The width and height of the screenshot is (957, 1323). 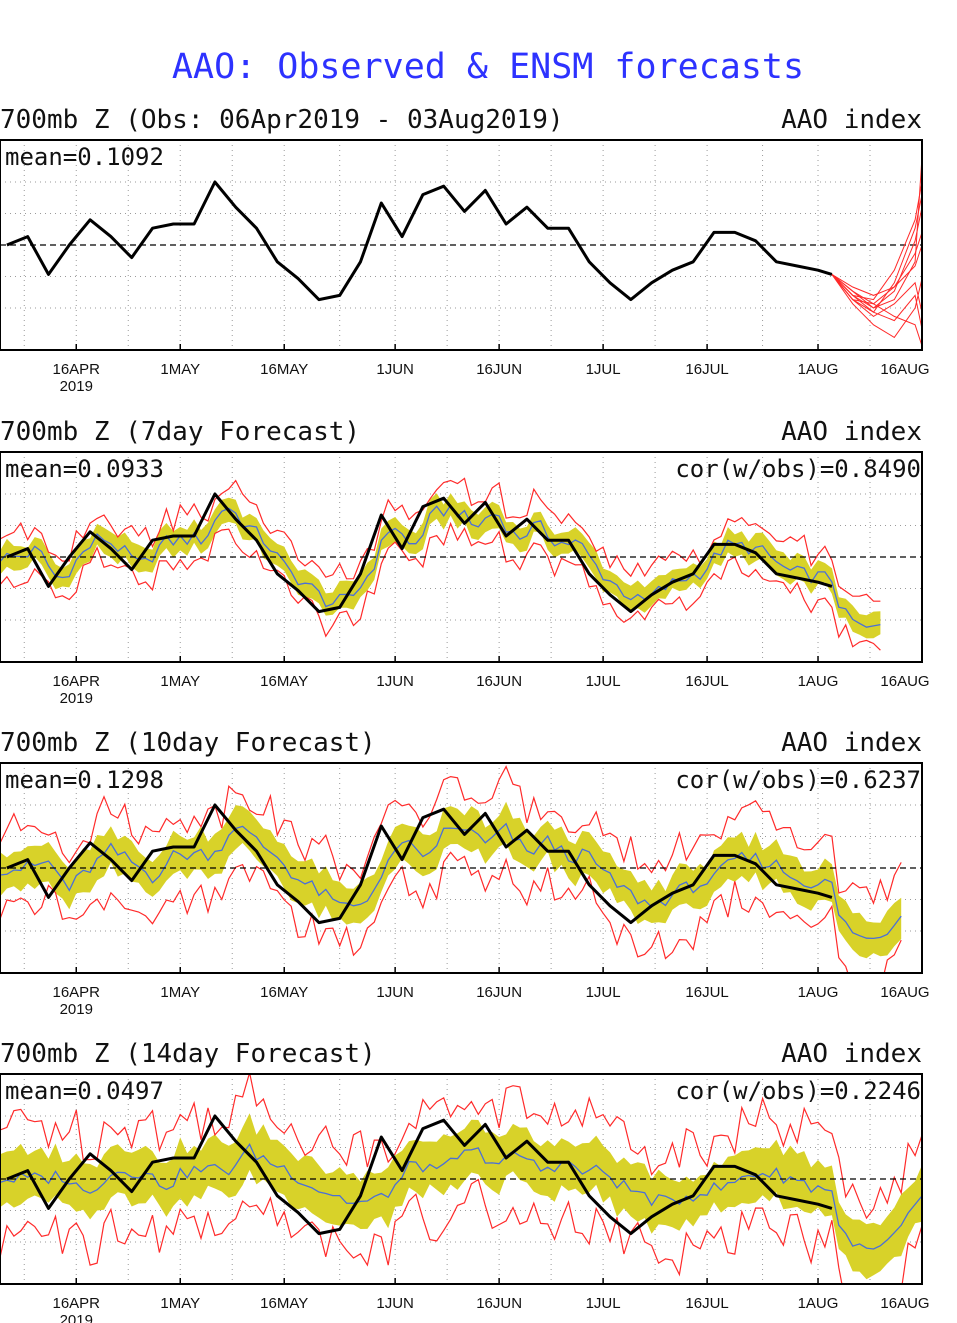 What do you see at coordinates (798, 469) in the screenshot?
I see `correlation-label: cor(w/obs)=0.8490` at bounding box center [798, 469].